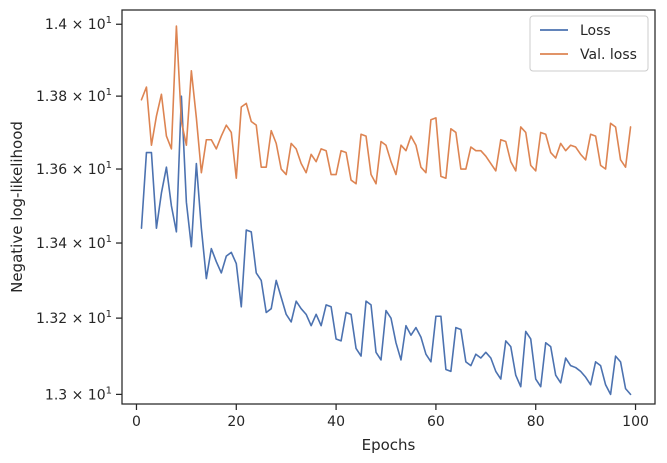 The width and height of the screenshot is (667, 463). What do you see at coordinates (389, 445) in the screenshot?
I see `x-axis-label: Epochs` at bounding box center [389, 445].